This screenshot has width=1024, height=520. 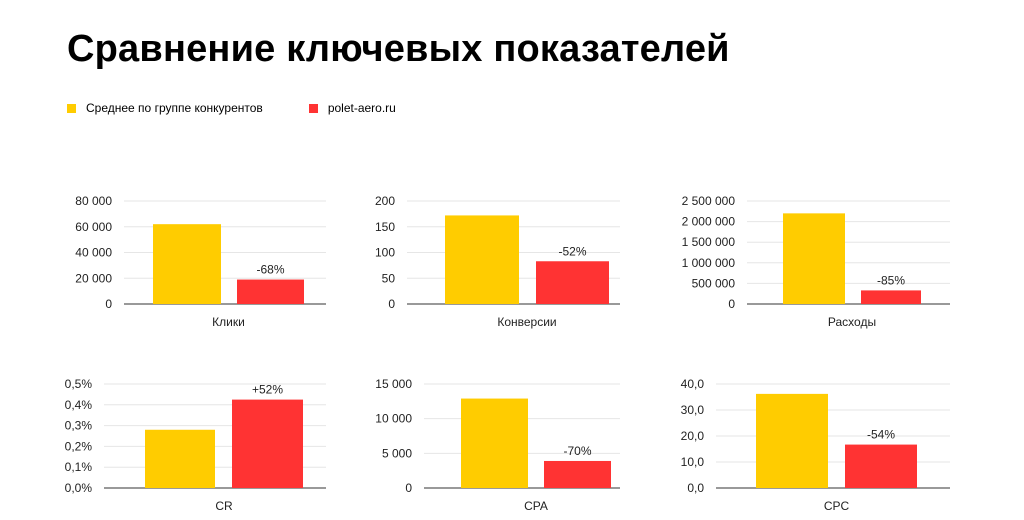 I want to click on legend-swatch-site, so click(x=313, y=108).